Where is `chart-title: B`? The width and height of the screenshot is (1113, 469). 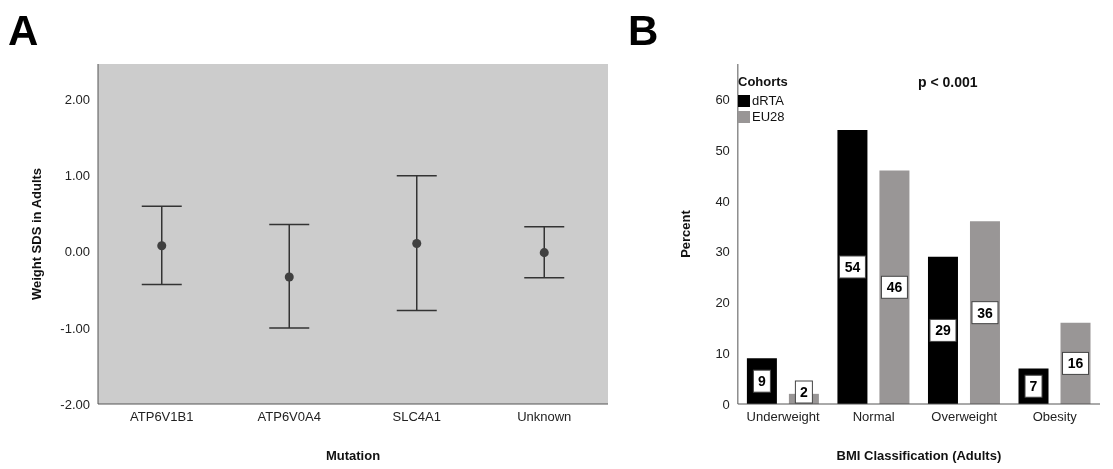 chart-title: B is located at coordinates (644, 30).